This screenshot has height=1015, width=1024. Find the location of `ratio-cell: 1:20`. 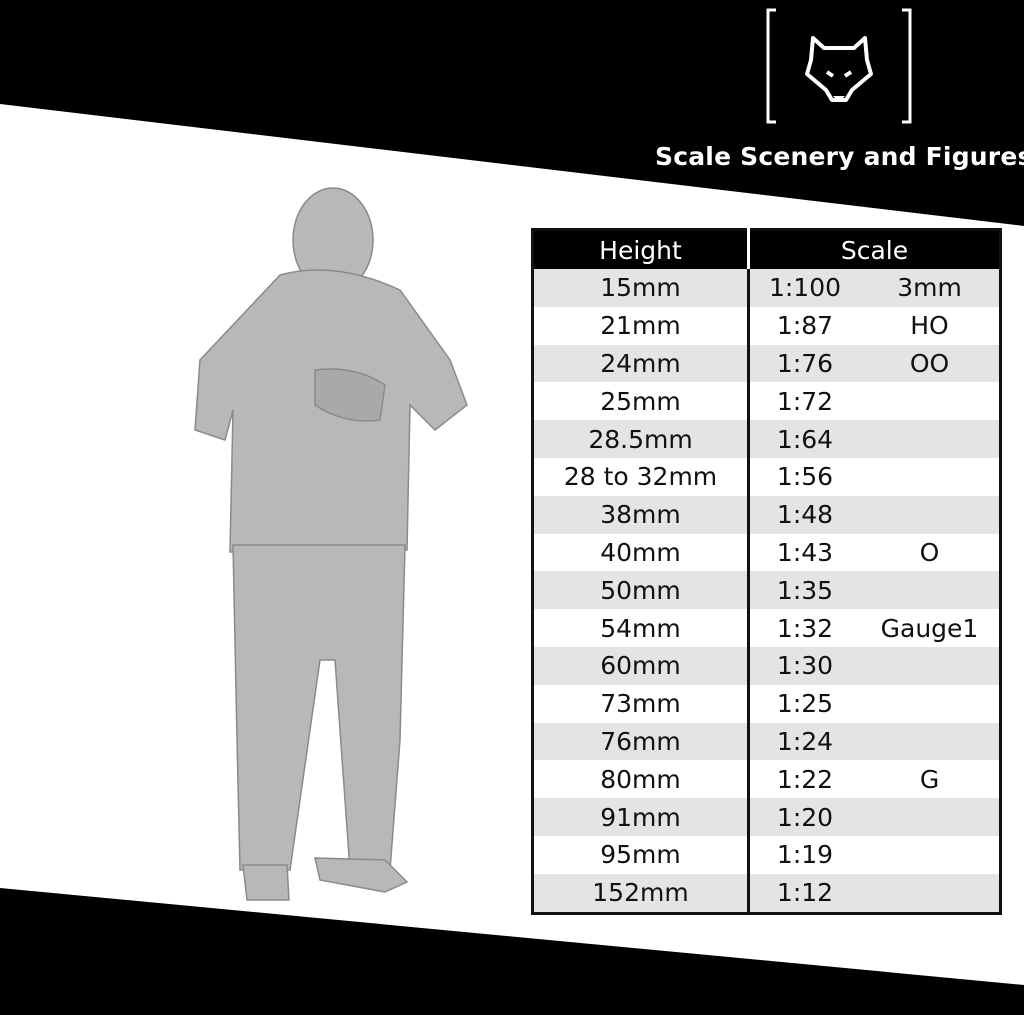

ratio-cell: 1:20 is located at coordinates (804, 817).